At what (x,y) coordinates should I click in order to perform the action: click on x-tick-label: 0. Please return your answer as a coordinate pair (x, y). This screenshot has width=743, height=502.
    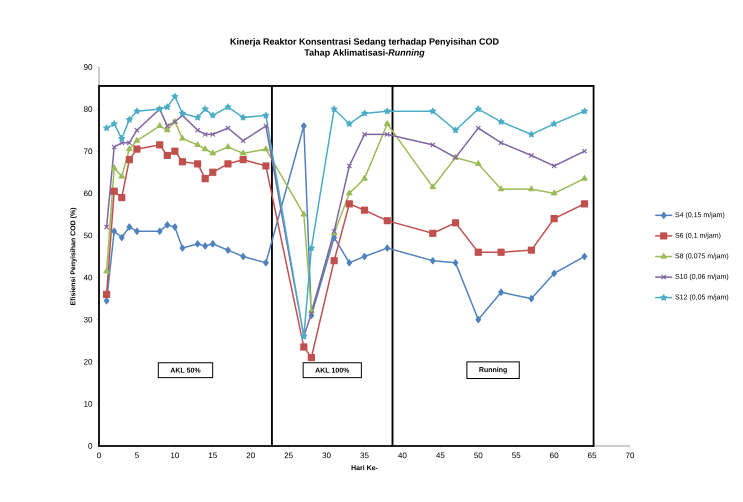
    Looking at the image, I should click on (99, 455).